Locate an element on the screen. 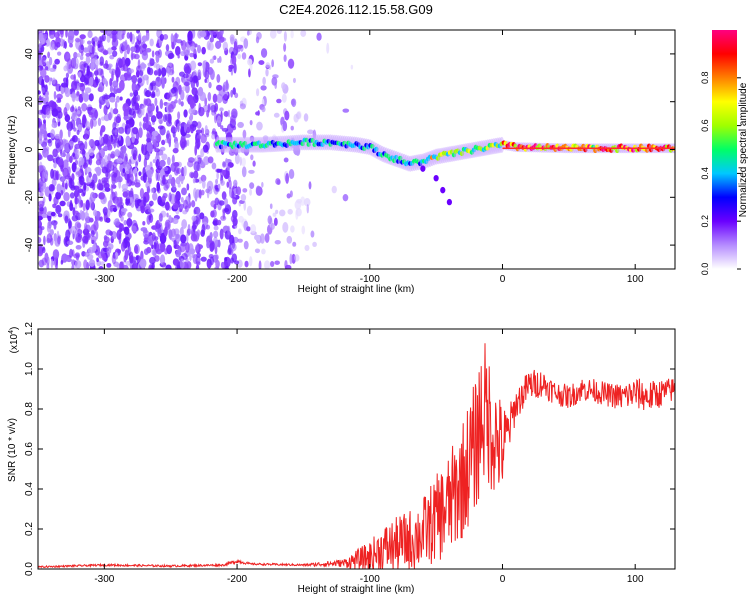  figure-title: C2E4.2026.112.15.58.G09 is located at coordinates (356, 9).